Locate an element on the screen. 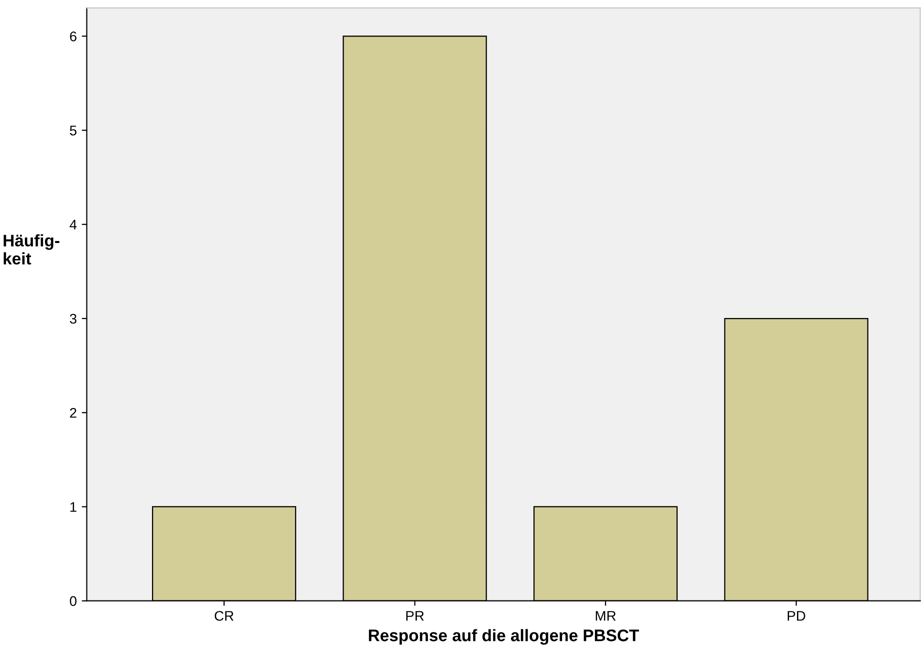 Image resolution: width=923 pixels, height=661 pixels. x-tick-label: PD is located at coordinates (797, 616).